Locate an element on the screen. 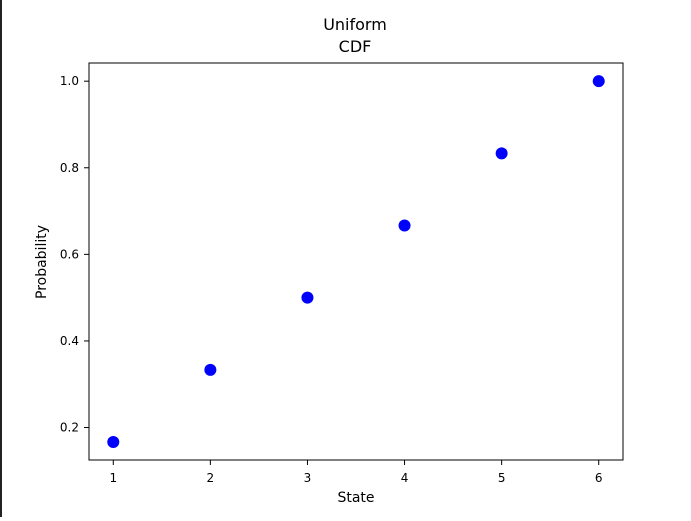 This screenshot has width=691, height=521. x-axis-label: State is located at coordinates (355, 498).